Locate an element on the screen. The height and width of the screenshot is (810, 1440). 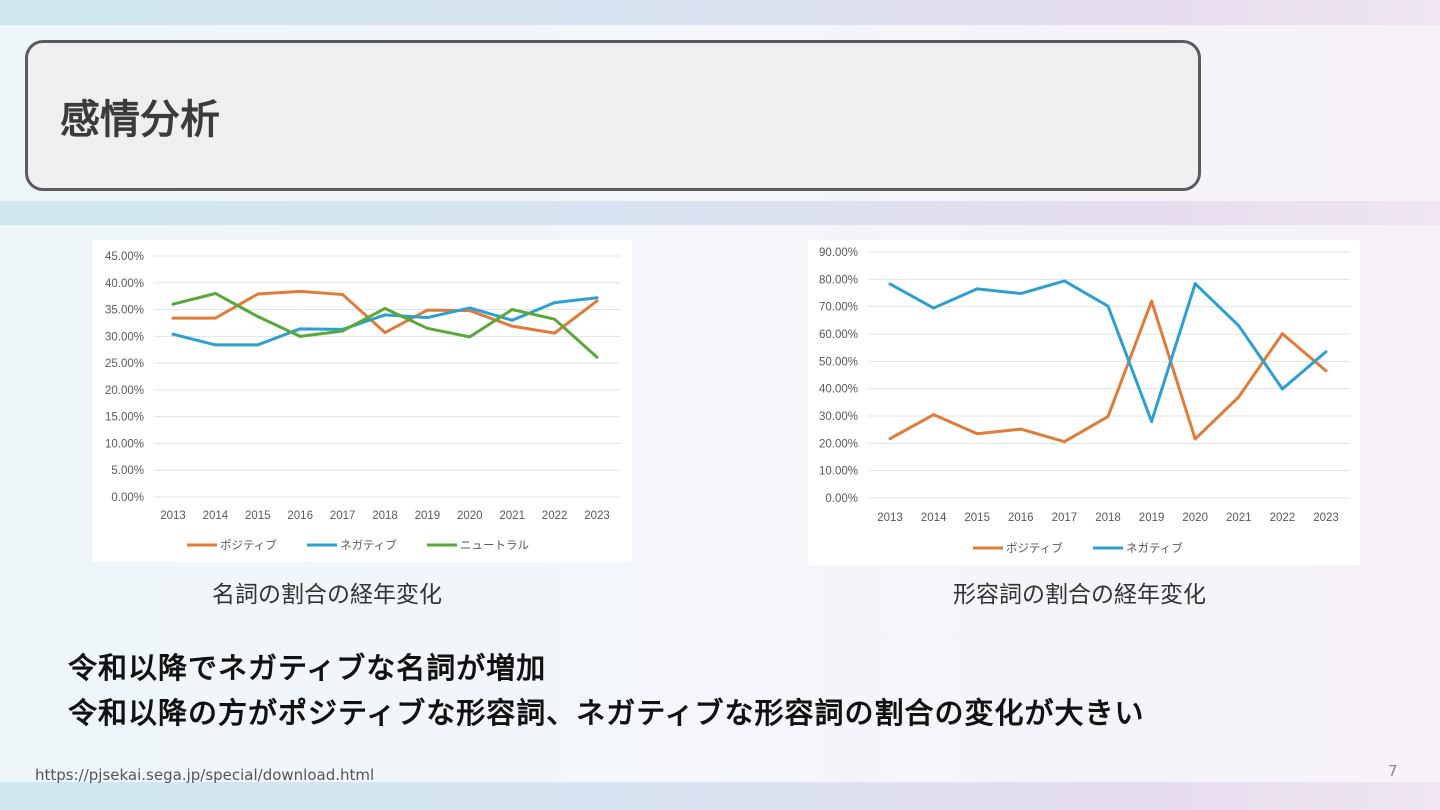
middle-band is located at coordinates (720, 213).